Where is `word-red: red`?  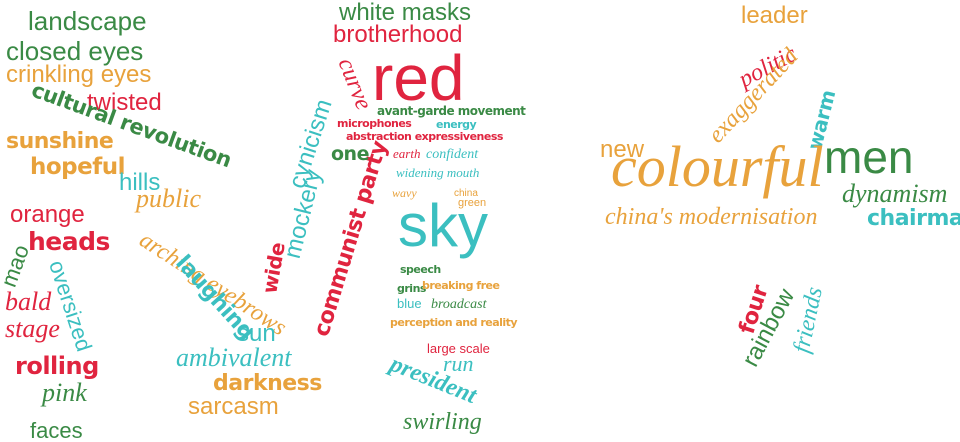
word-red: red is located at coordinates (418, 78).